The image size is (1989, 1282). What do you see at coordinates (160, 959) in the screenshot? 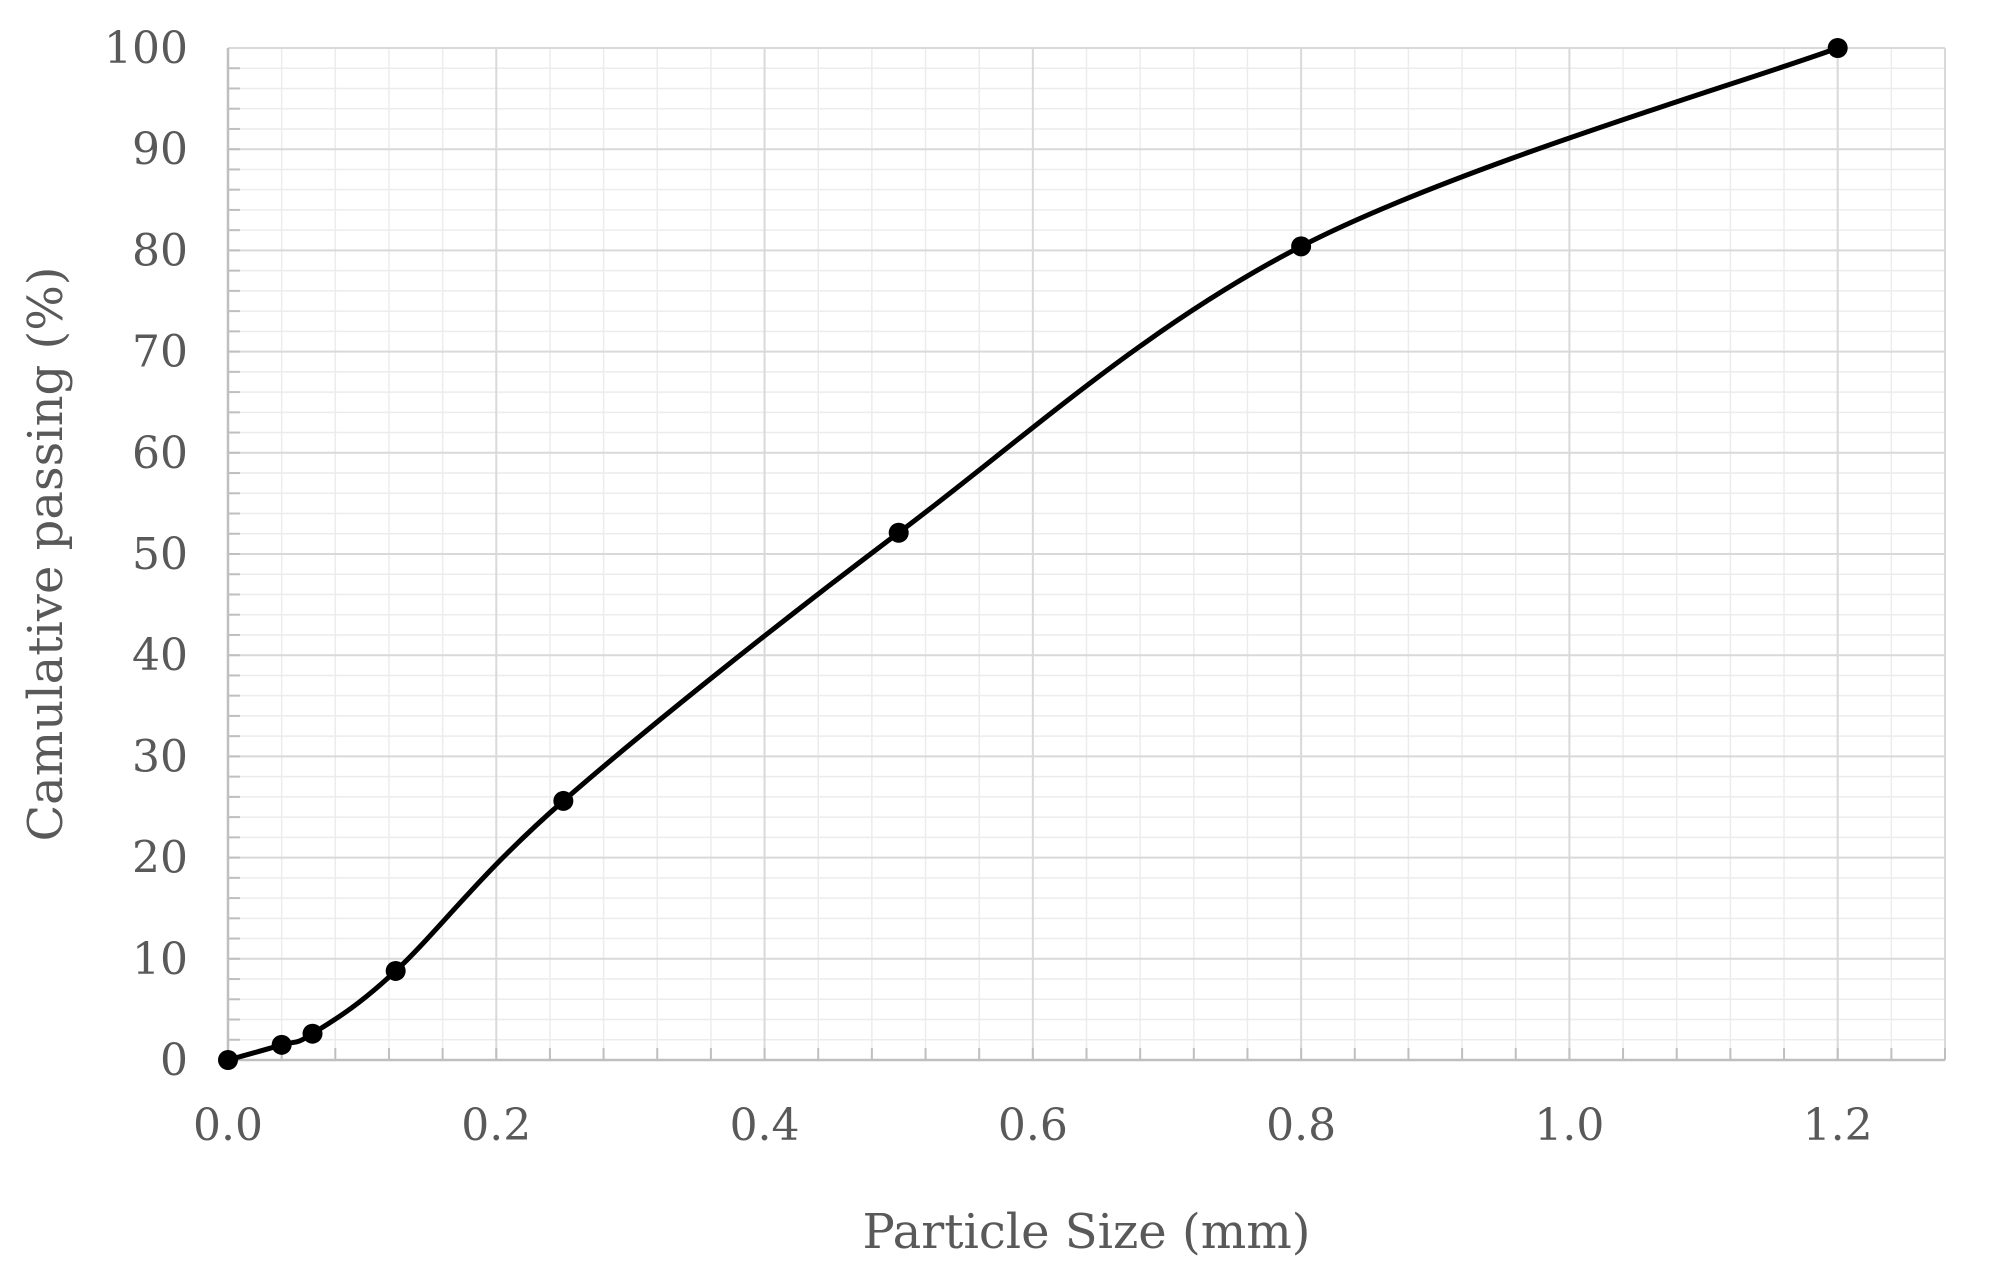
I see `y-tick-label: 10` at bounding box center [160, 959].